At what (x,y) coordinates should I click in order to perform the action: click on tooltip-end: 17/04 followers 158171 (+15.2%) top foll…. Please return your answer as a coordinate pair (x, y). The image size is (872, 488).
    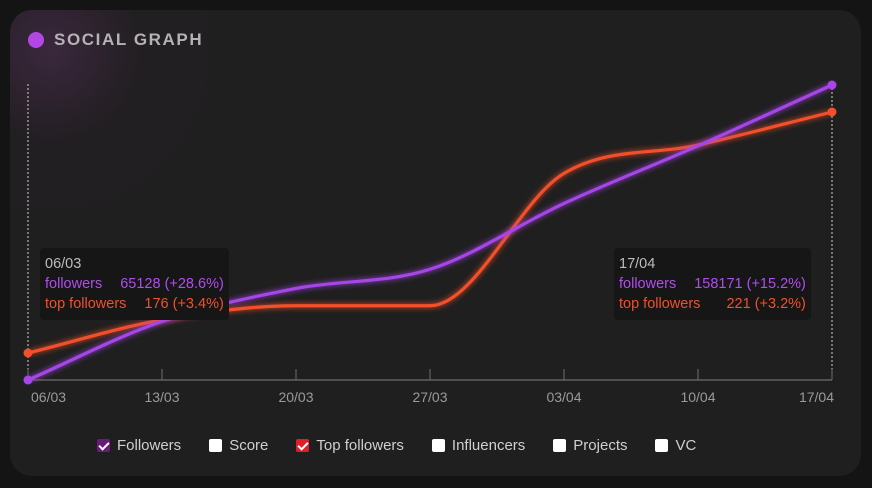
    Looking at the image, I should click on (712, 284).